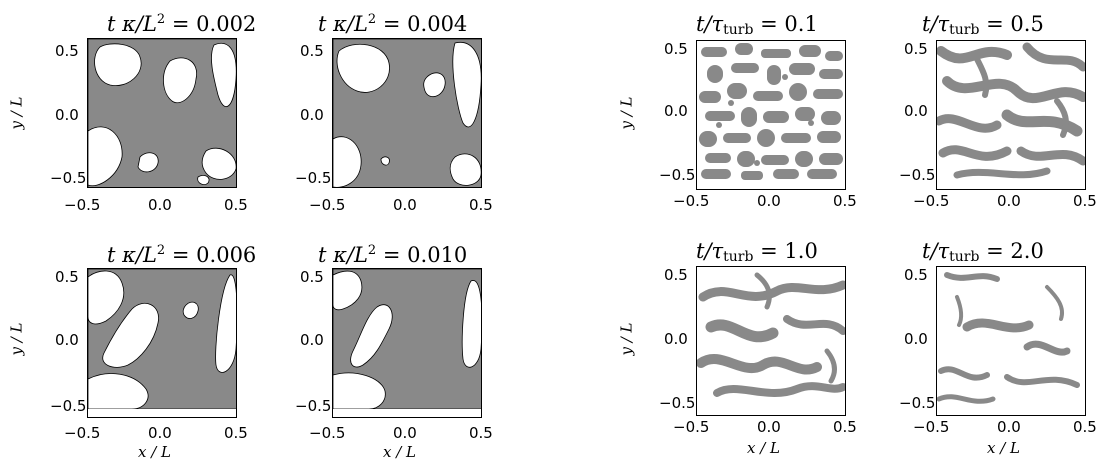  Describe the element at coordinates (181, 255) in the screenshot. I see `panel-title: t κ/L2 = 0.006` at that location.